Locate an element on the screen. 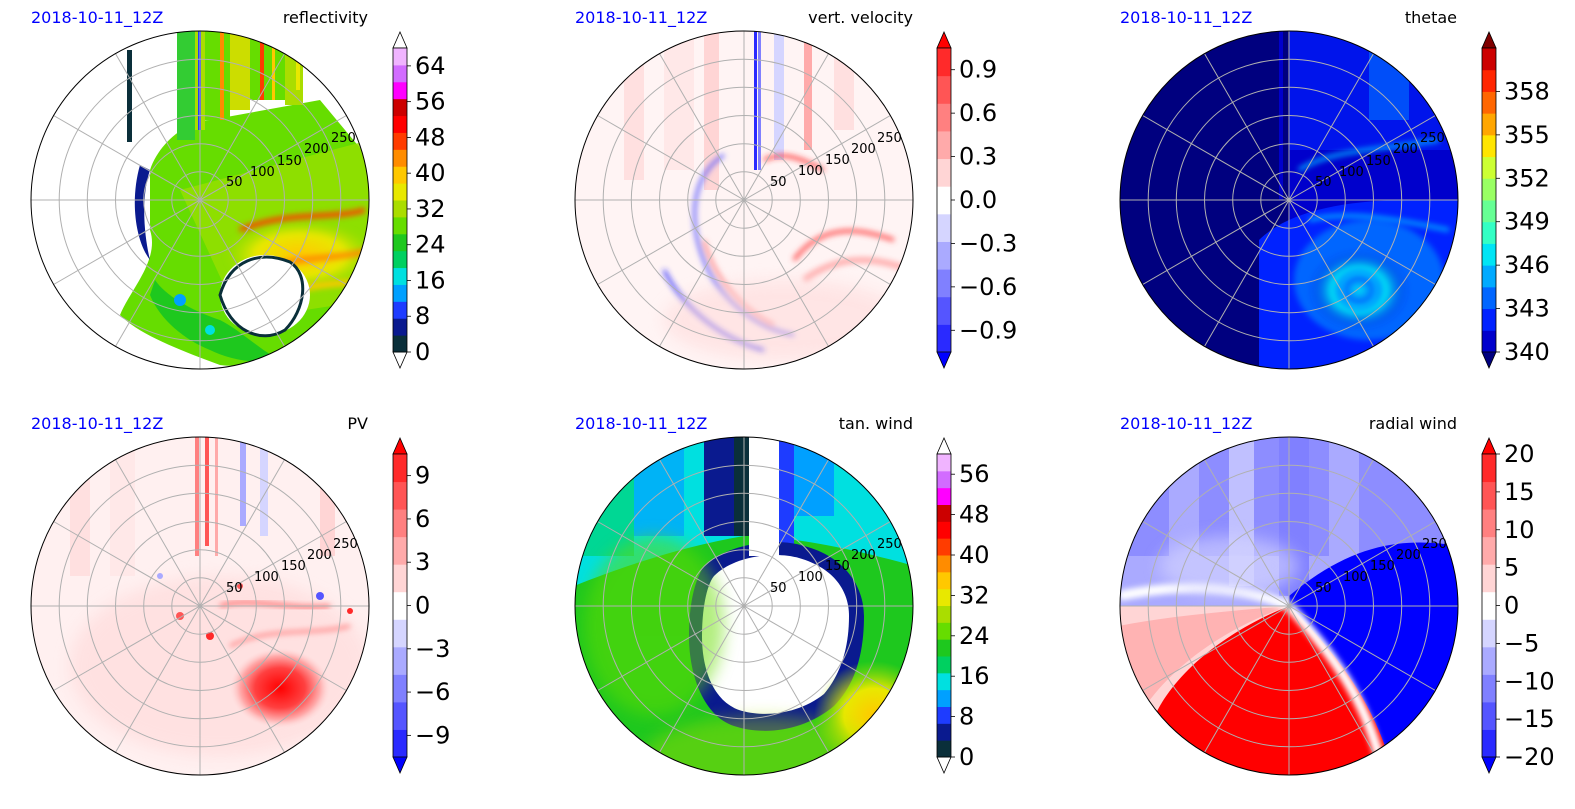 This screenshot has height=809, width=1575. colorbar-tick-label: 355 is located at coordinates (1527, 135).